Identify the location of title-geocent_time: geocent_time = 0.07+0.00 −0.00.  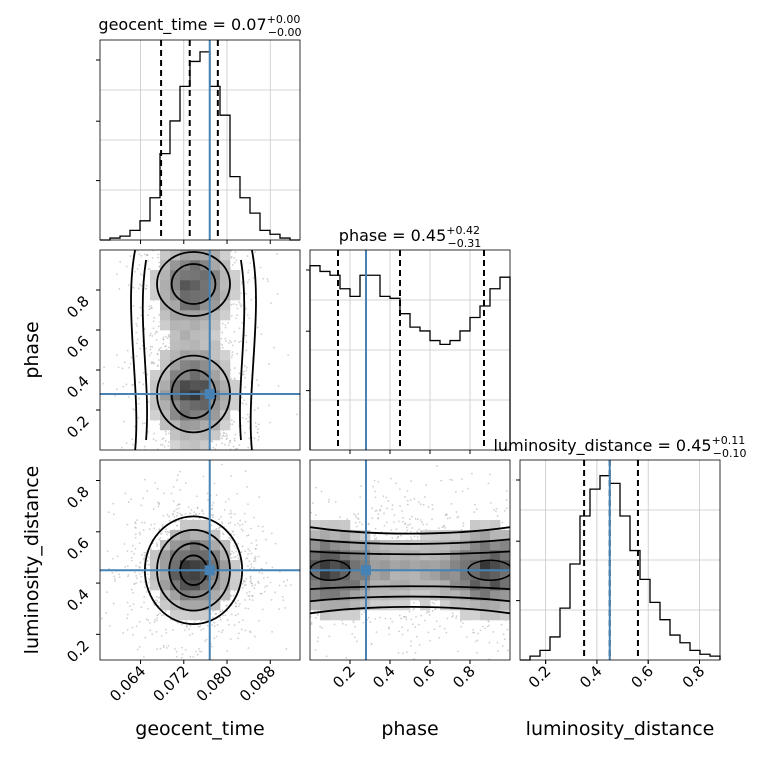
(199, 26).